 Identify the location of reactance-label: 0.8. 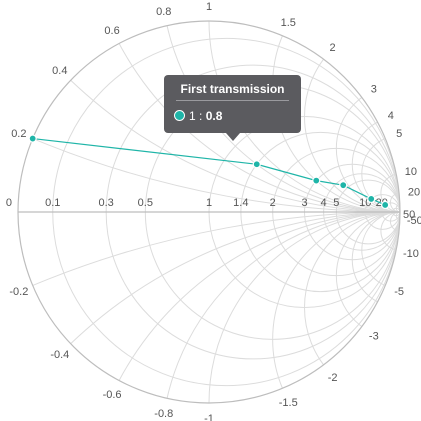
(163, 12).